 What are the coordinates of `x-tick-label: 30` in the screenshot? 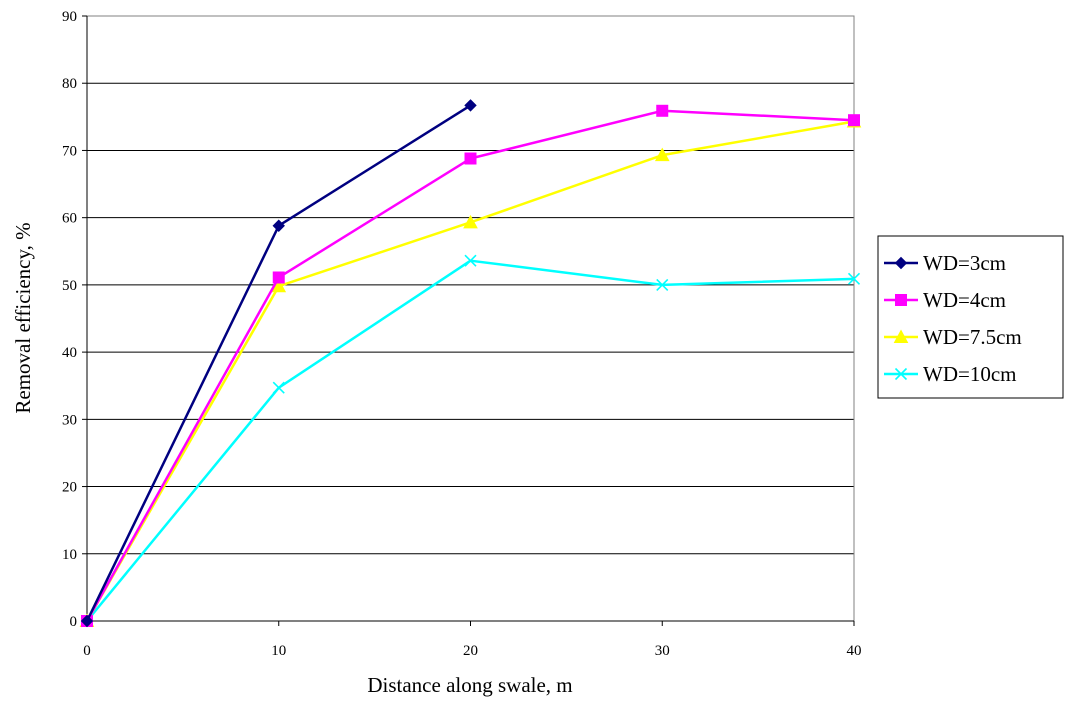 It's located at (662, 651).